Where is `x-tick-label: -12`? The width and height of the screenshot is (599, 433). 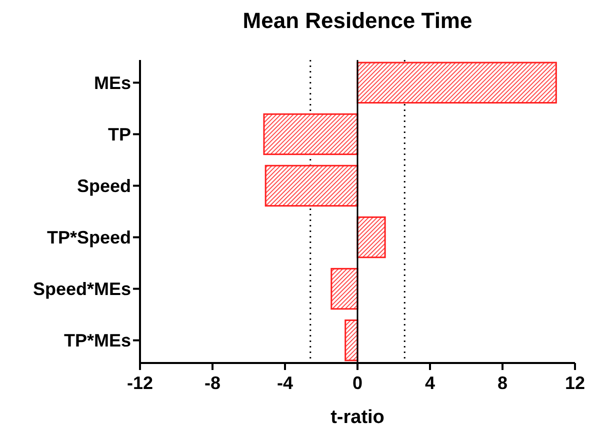 x-tick-label: -12 is located at coordinates (140, 383).